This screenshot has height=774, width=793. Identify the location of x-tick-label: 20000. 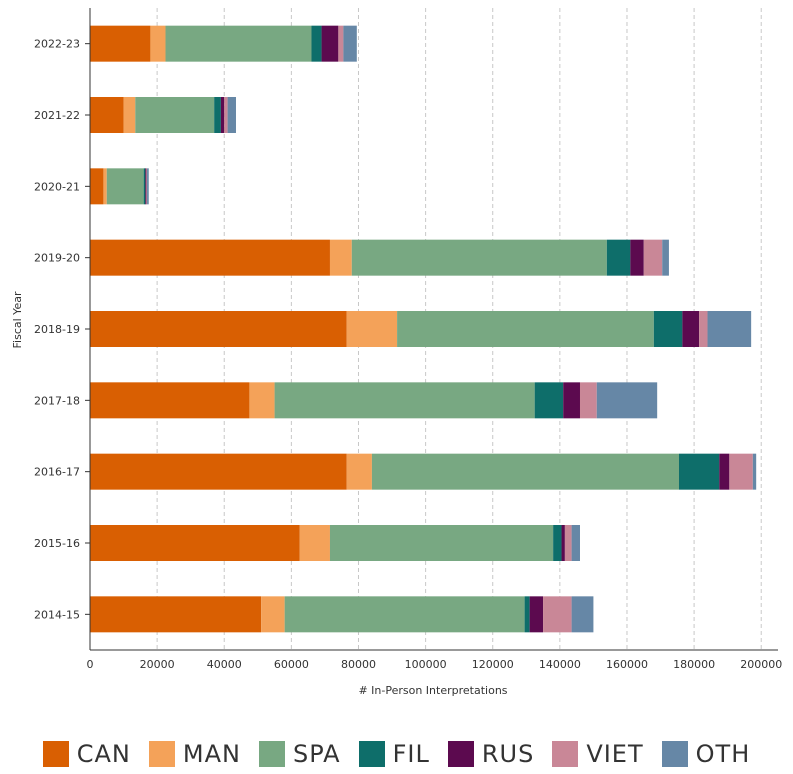
(157, 664).